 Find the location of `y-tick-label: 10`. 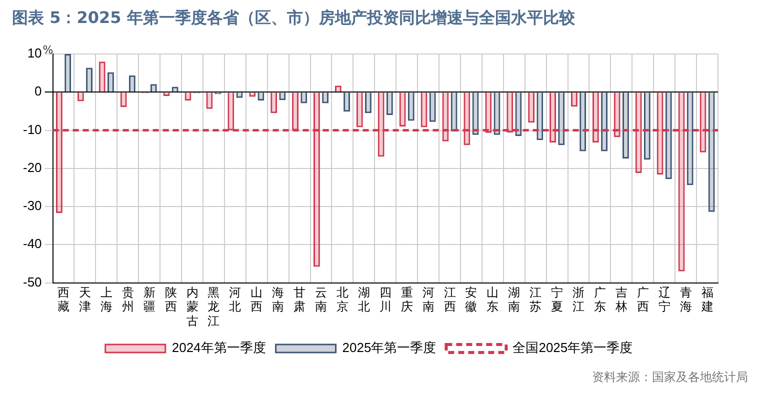

y-tick-label: 10 is located at coordinates (34, 53).